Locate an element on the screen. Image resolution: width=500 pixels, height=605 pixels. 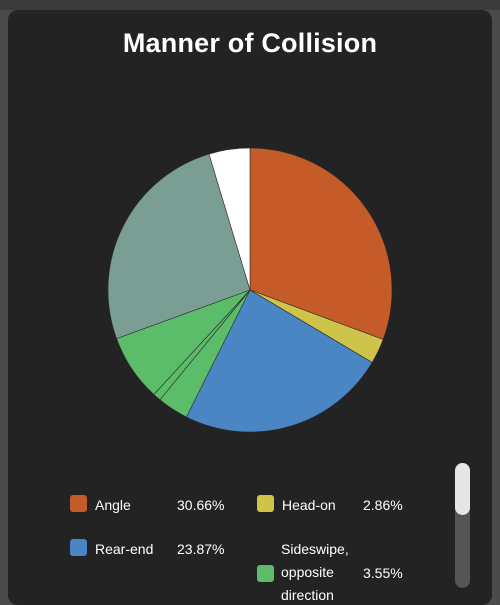
legend-label-sideswipe: Sideswipe, opposite direction is located at coordinates (315, 571).